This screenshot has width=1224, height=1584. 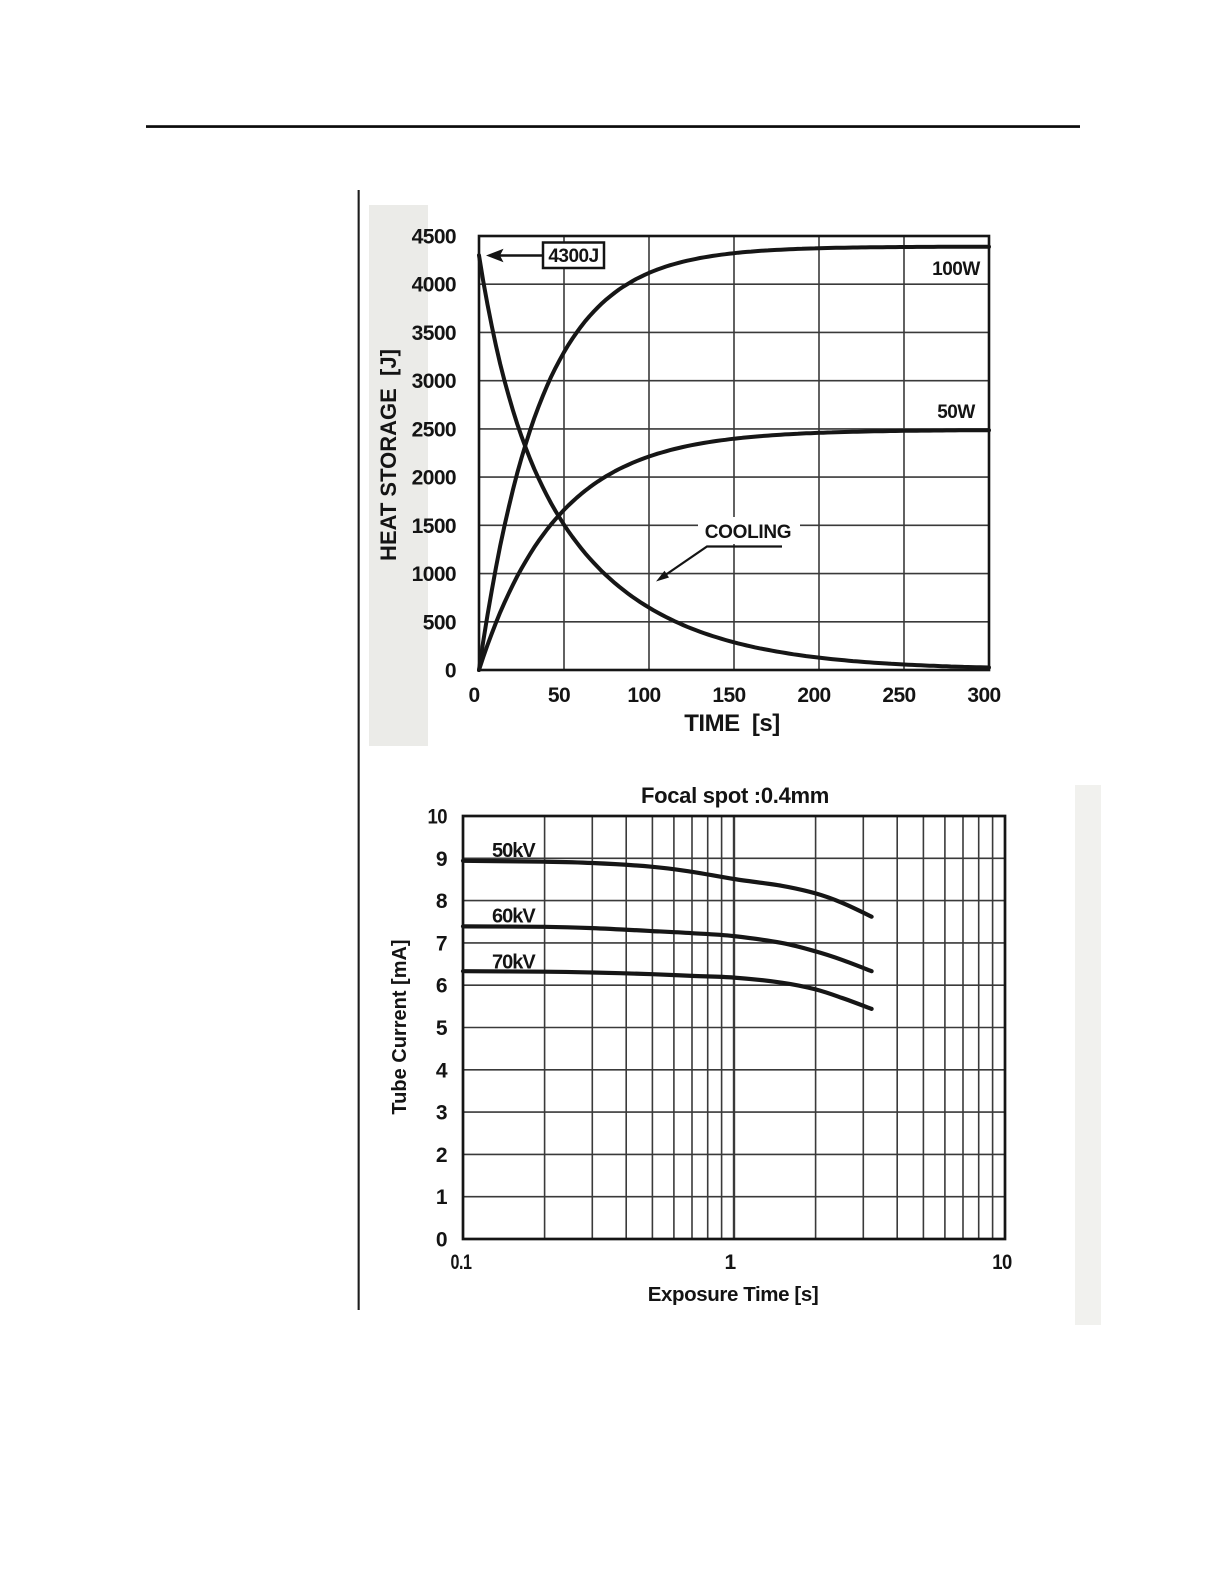 What do you see at coordinates (728, 695) in the screenshot?
I see `svg-text: 150` at bounding box center [728, 695].